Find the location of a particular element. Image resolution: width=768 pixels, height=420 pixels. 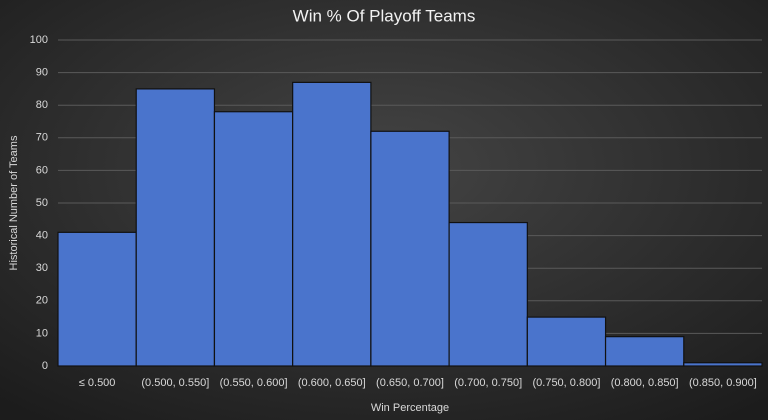

y-tick-label: 90 is located at coordinates (42, 73).